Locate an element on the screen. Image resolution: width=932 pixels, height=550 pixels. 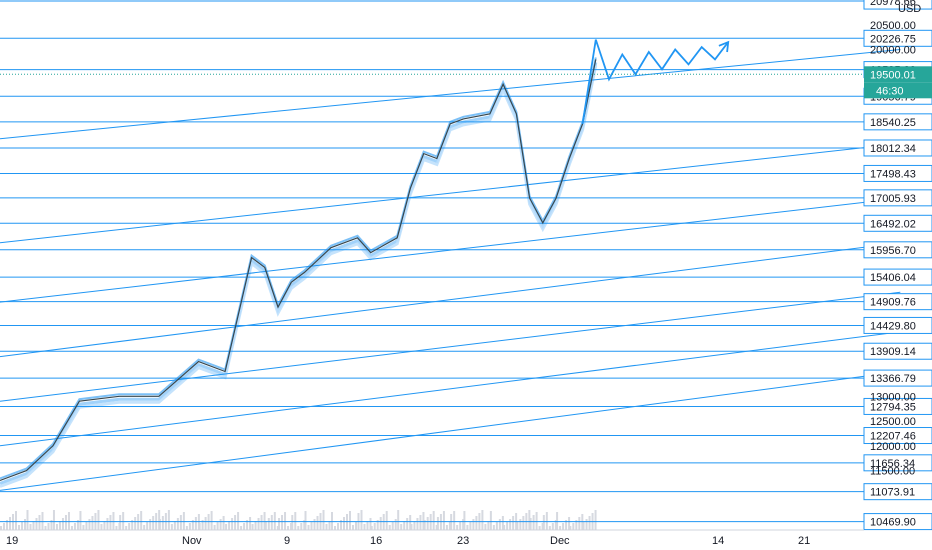
current-price-label: 19500.01 is located at coordinates (893, 75).